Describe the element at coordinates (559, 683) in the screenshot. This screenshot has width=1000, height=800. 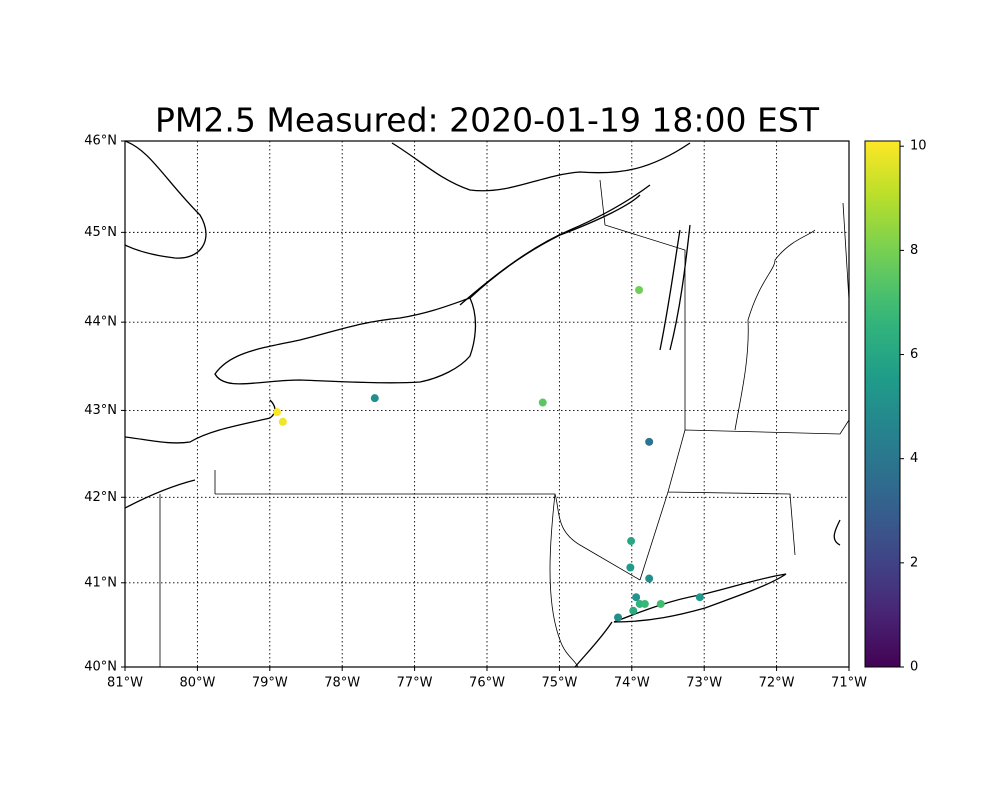
I see `x-tick-label: 75°W` at that location.